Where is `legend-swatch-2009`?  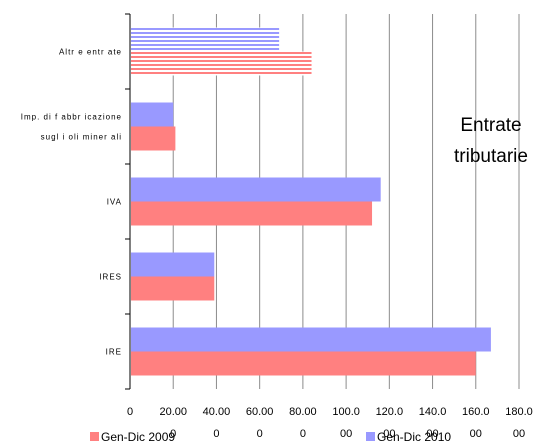 legend-swatch-2009 is located at coordinates (94, 436).